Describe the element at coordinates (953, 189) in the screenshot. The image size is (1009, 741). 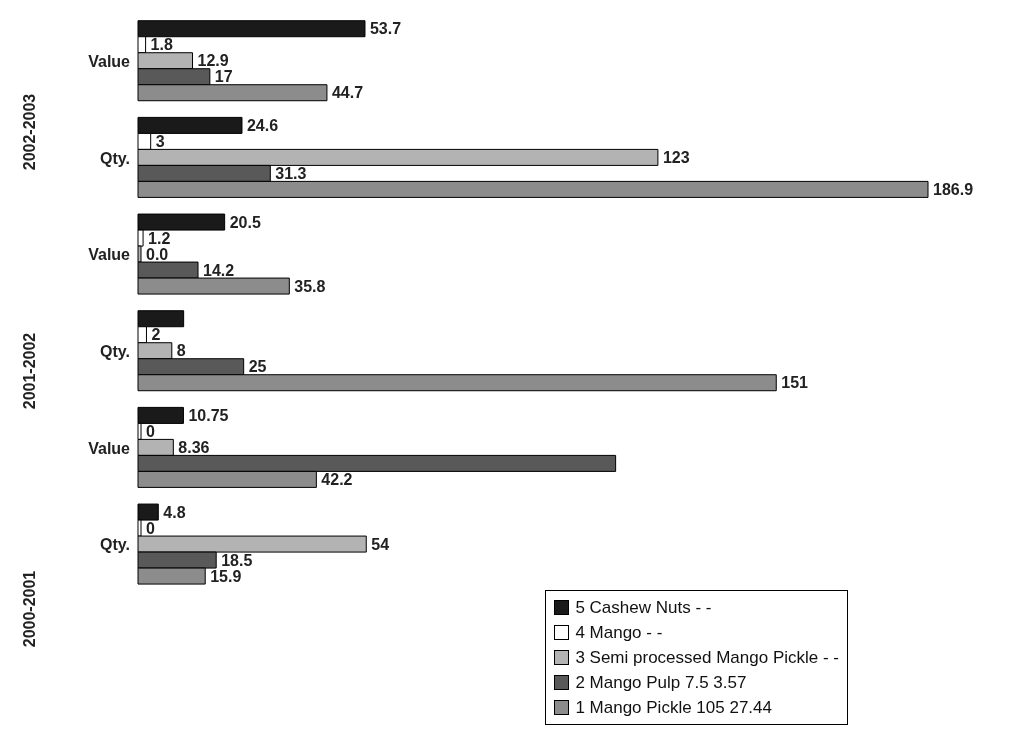
I see `data-label: 186.9` at that location.